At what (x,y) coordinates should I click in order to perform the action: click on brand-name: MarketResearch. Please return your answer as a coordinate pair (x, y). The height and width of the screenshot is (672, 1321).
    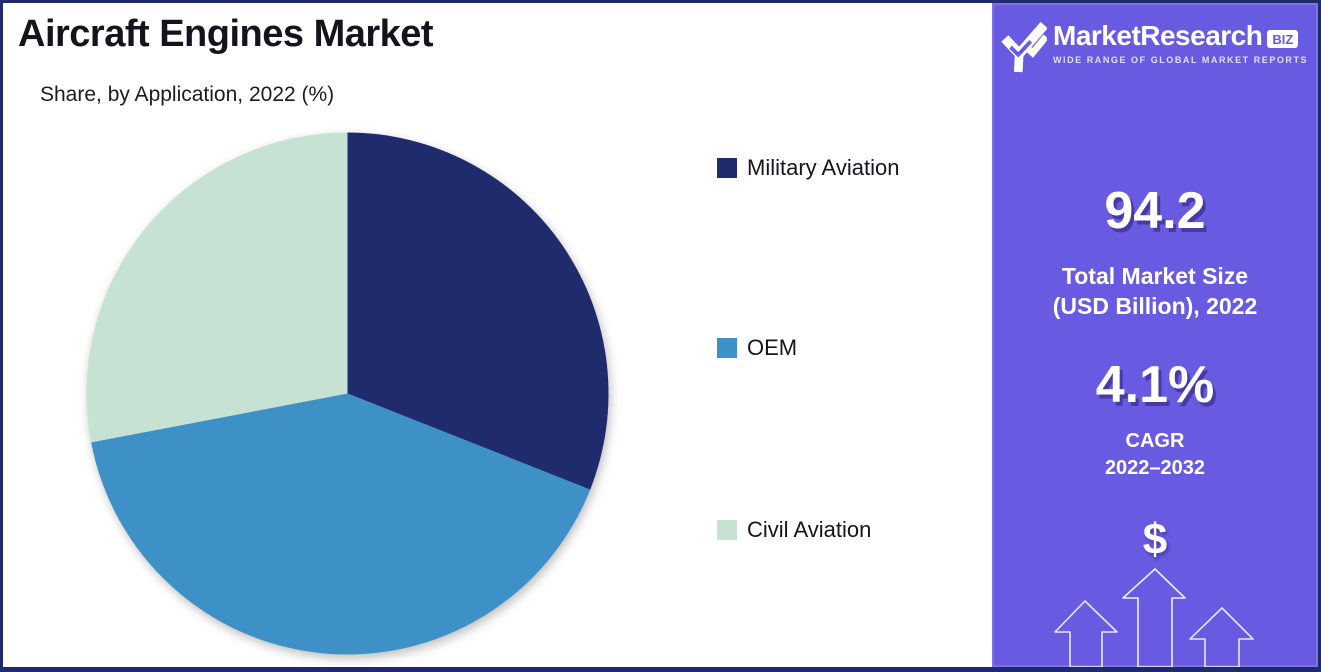
    Looking at the image, I should click on (1158, 35).